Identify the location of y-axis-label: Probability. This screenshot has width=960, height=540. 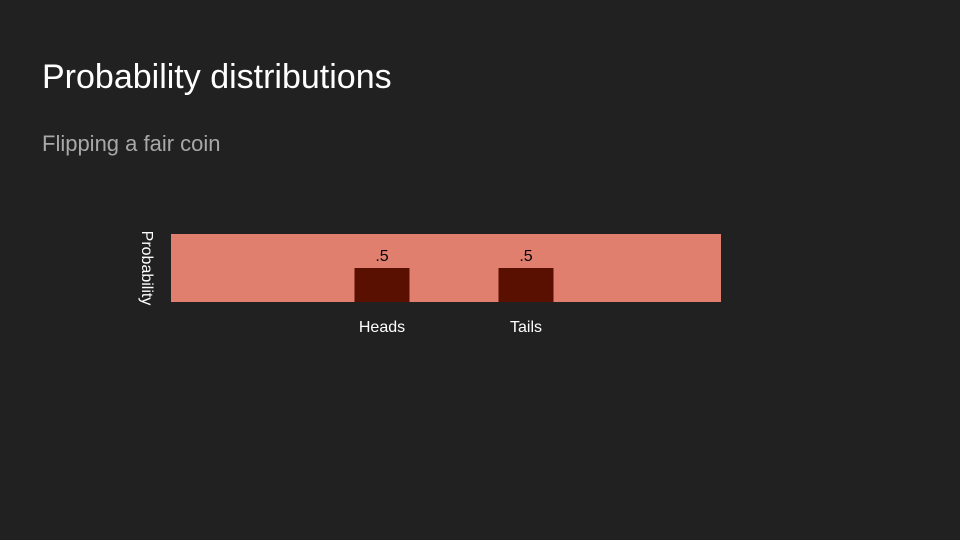
(146, 268).